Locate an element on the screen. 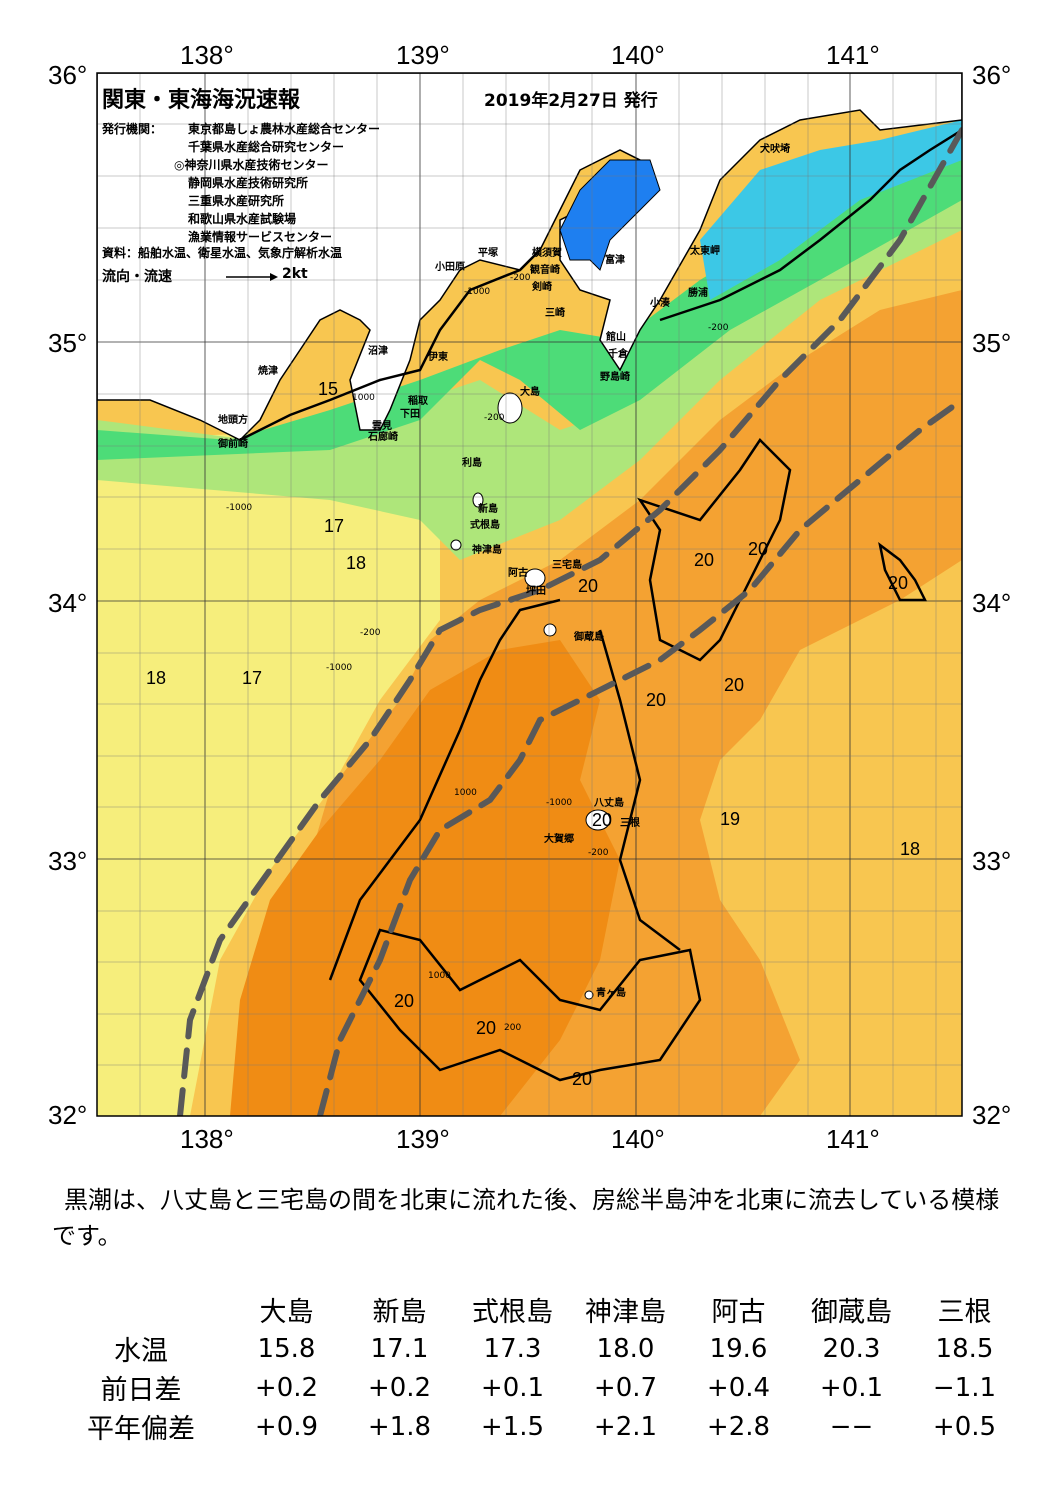  oshima-island is located at coordinates (510, 408).